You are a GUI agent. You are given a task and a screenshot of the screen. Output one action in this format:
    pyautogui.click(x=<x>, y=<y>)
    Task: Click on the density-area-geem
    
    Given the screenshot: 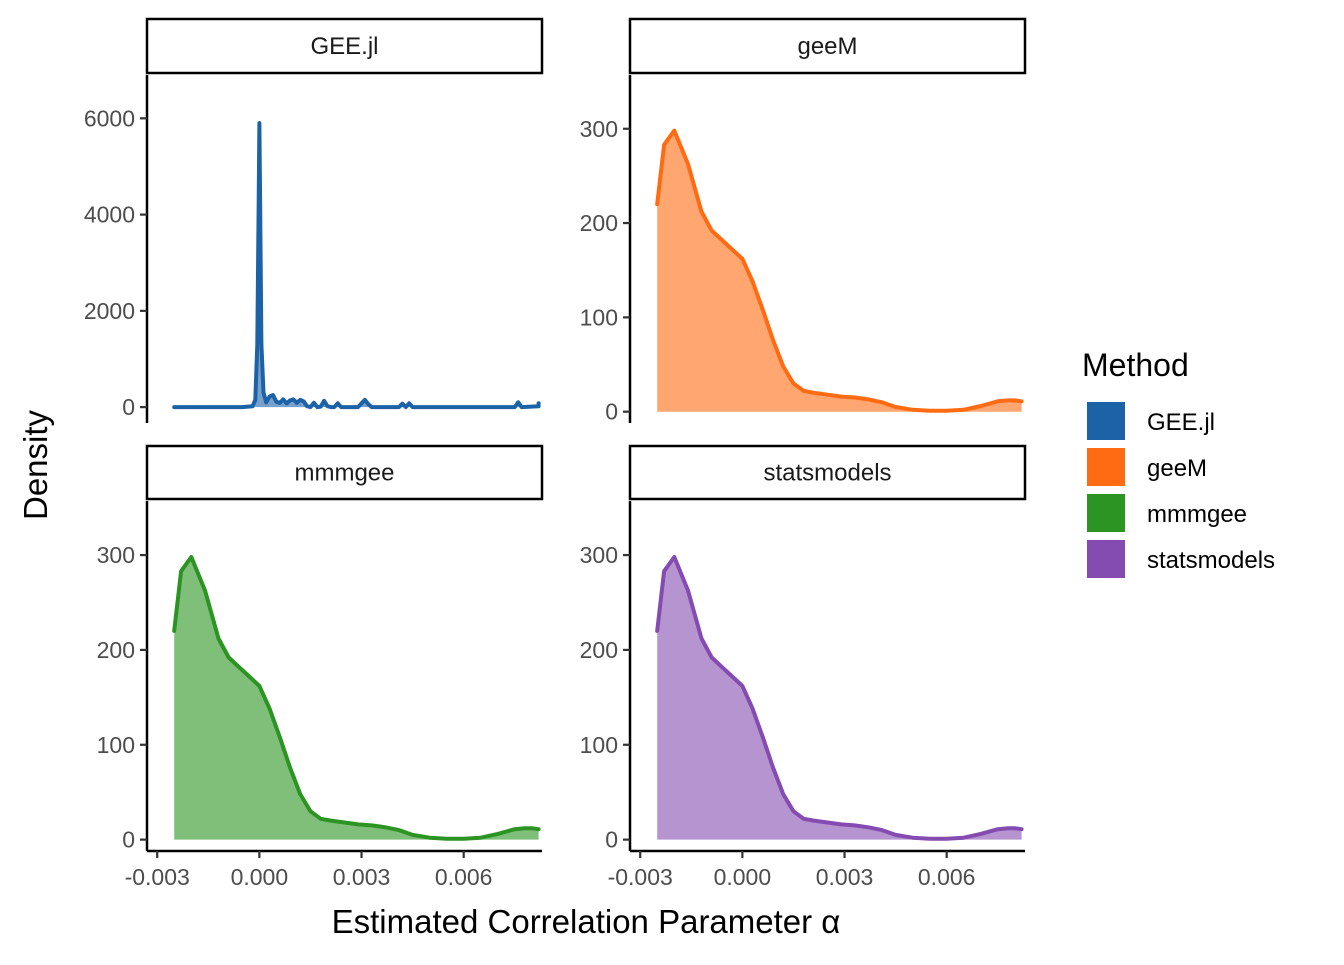 What is the action you would take?
    pyautogui.click(x=839, y=271)
    